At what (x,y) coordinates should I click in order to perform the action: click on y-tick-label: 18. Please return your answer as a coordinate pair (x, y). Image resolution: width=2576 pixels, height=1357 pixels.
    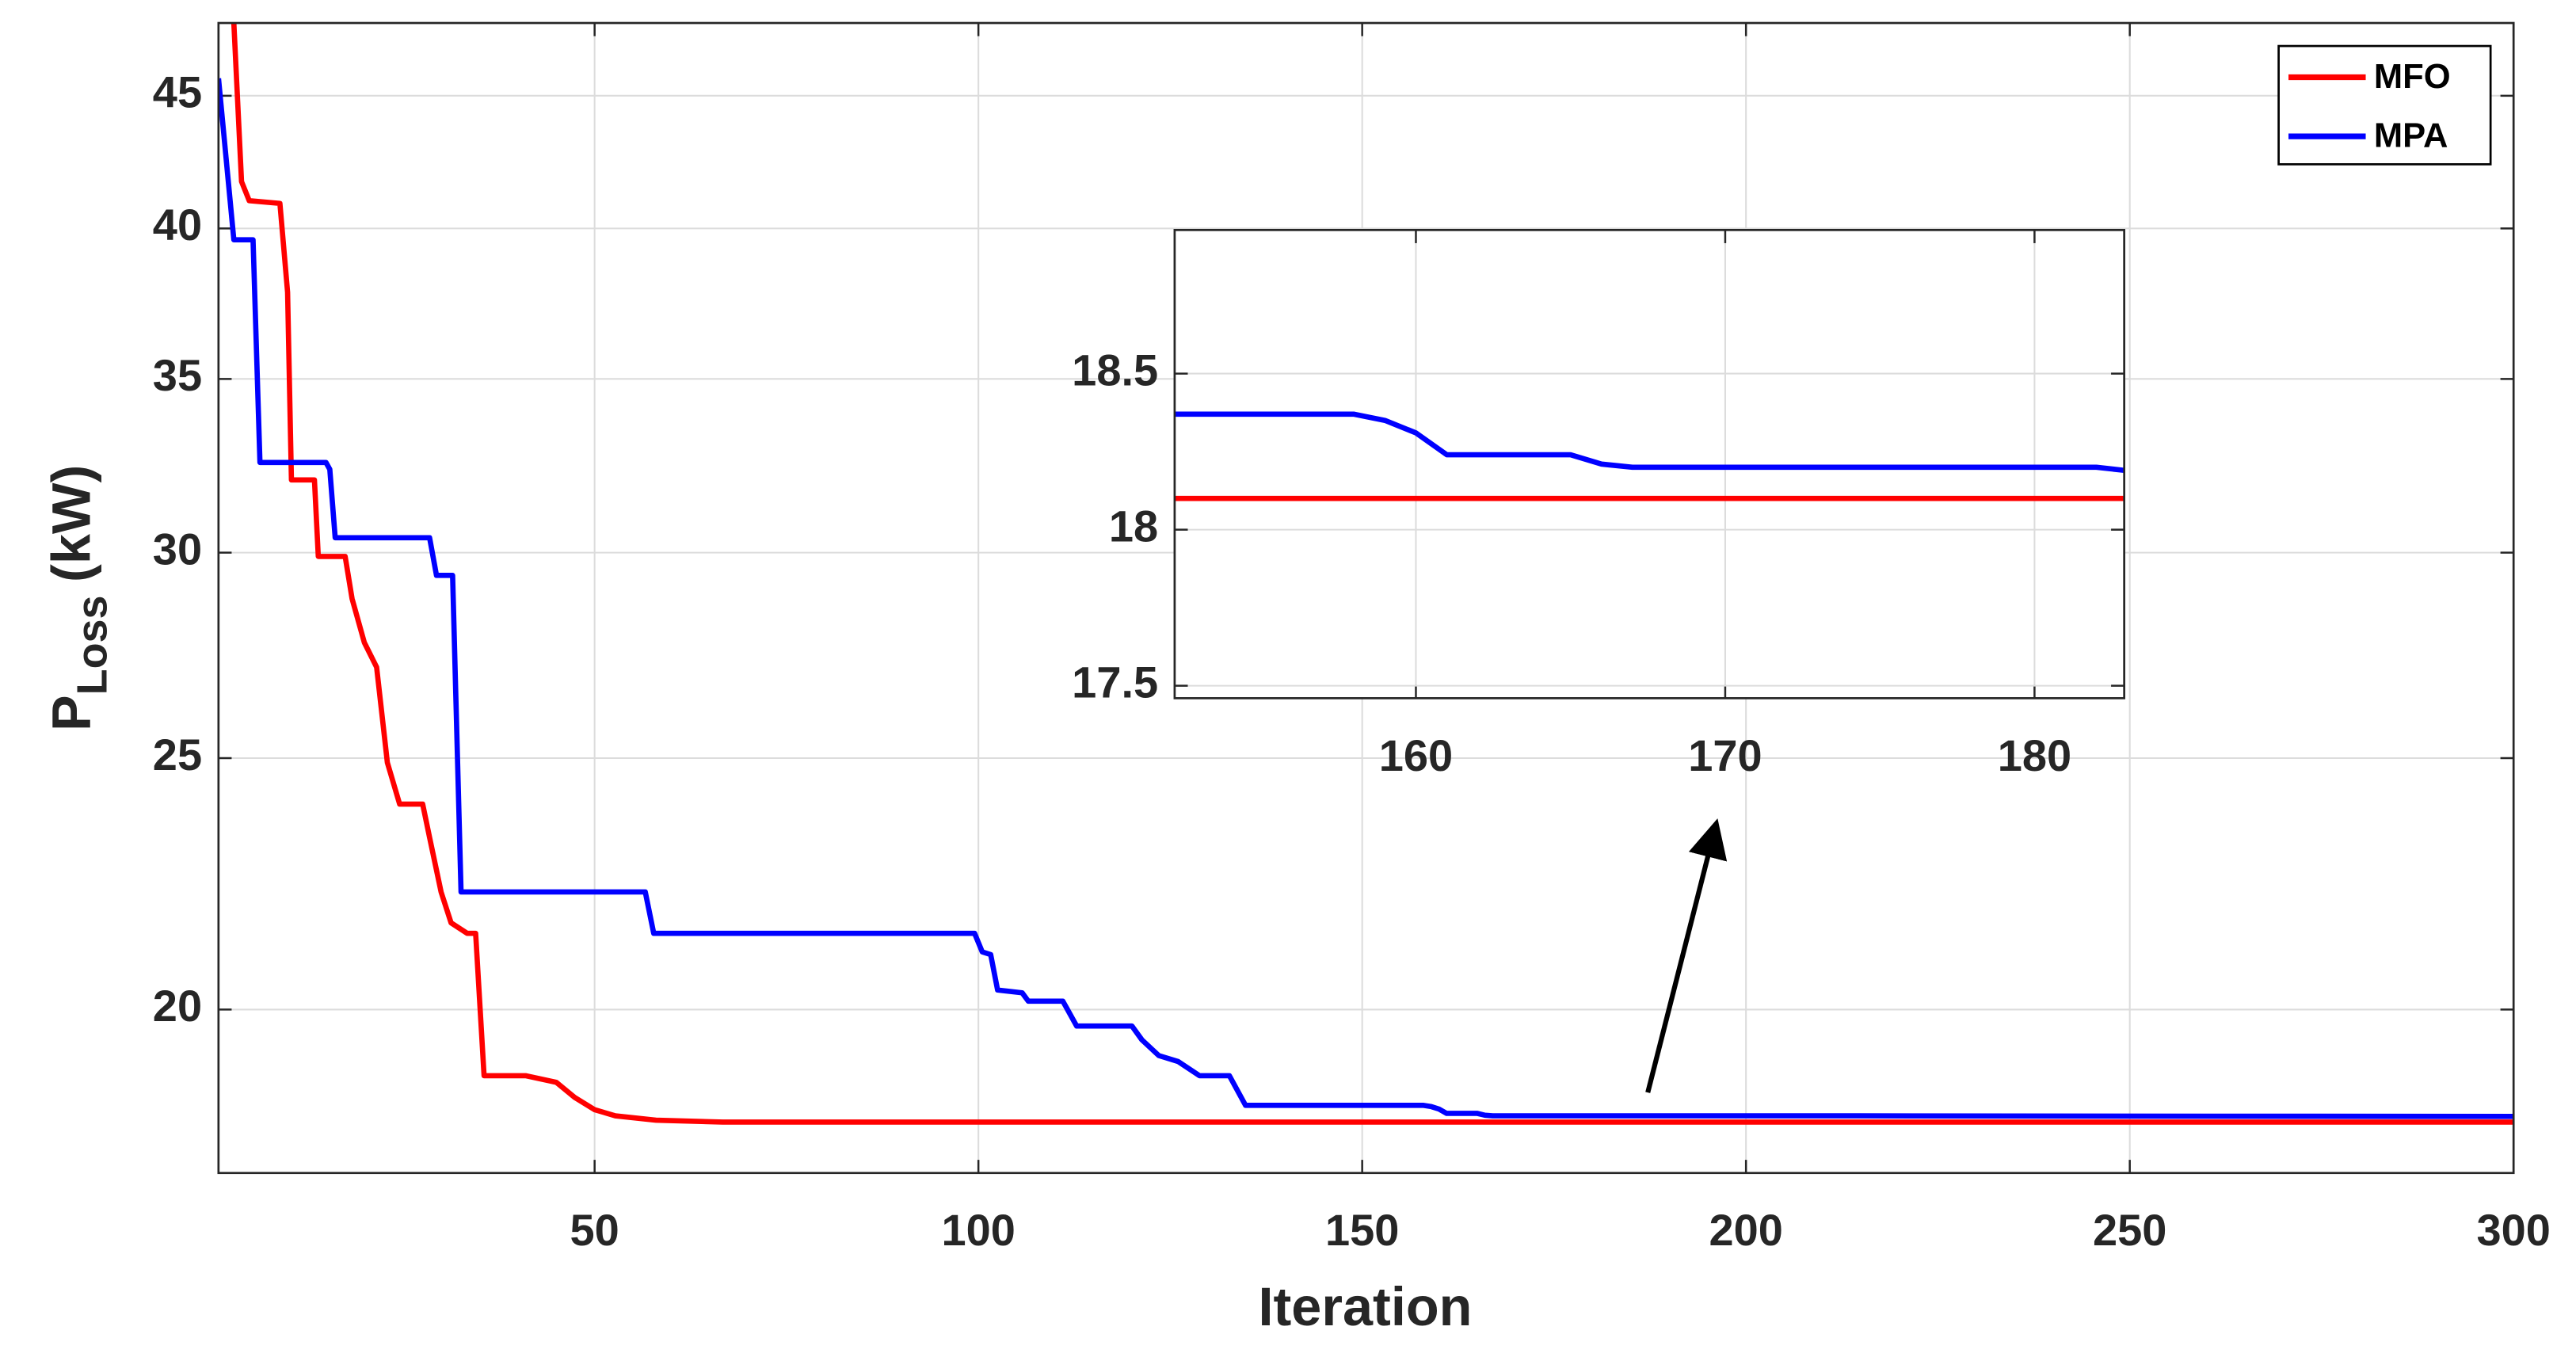
    Looking at the image, I should click on (1133, 526).